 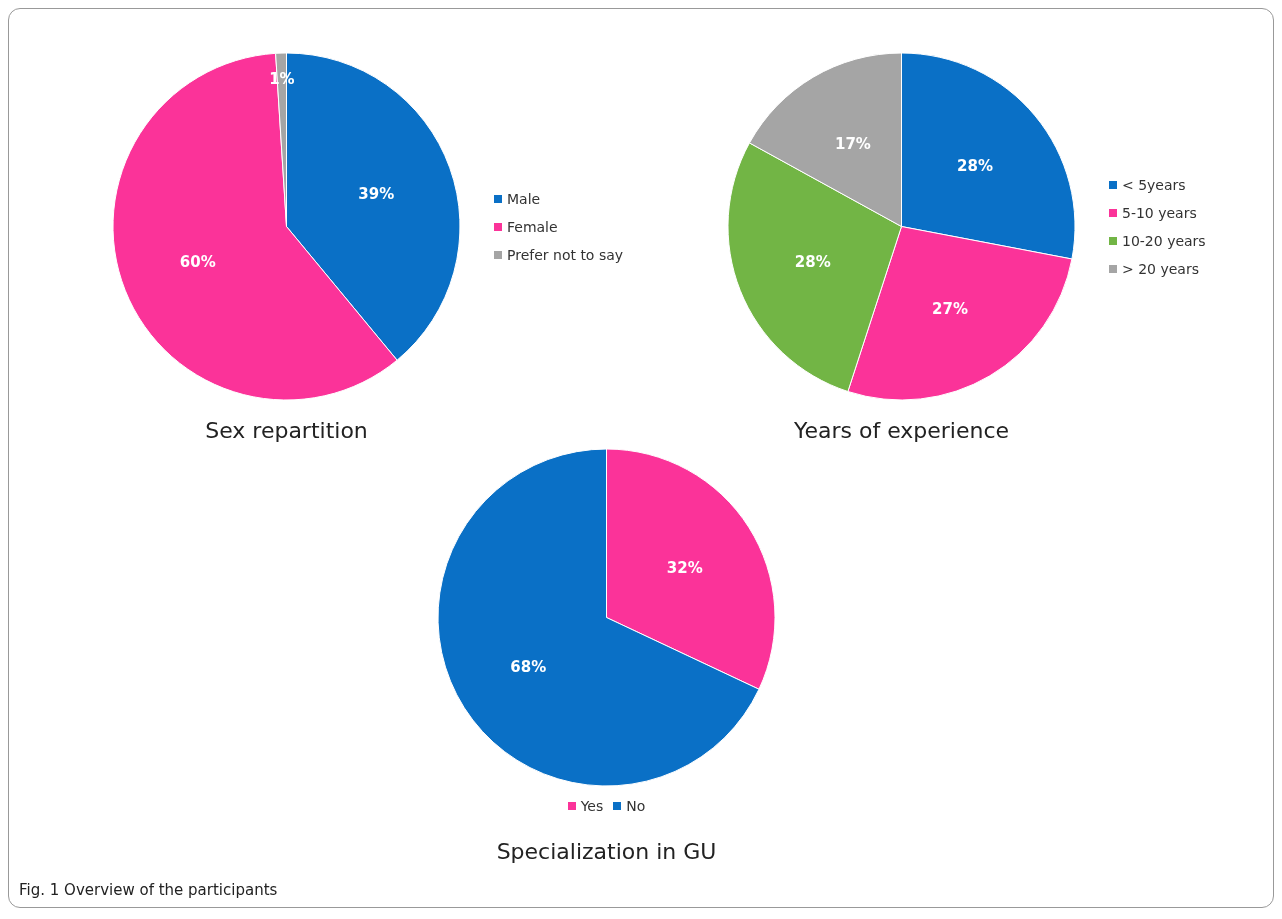 I want to click on data-label: 27%, so click(x=950, y=308).